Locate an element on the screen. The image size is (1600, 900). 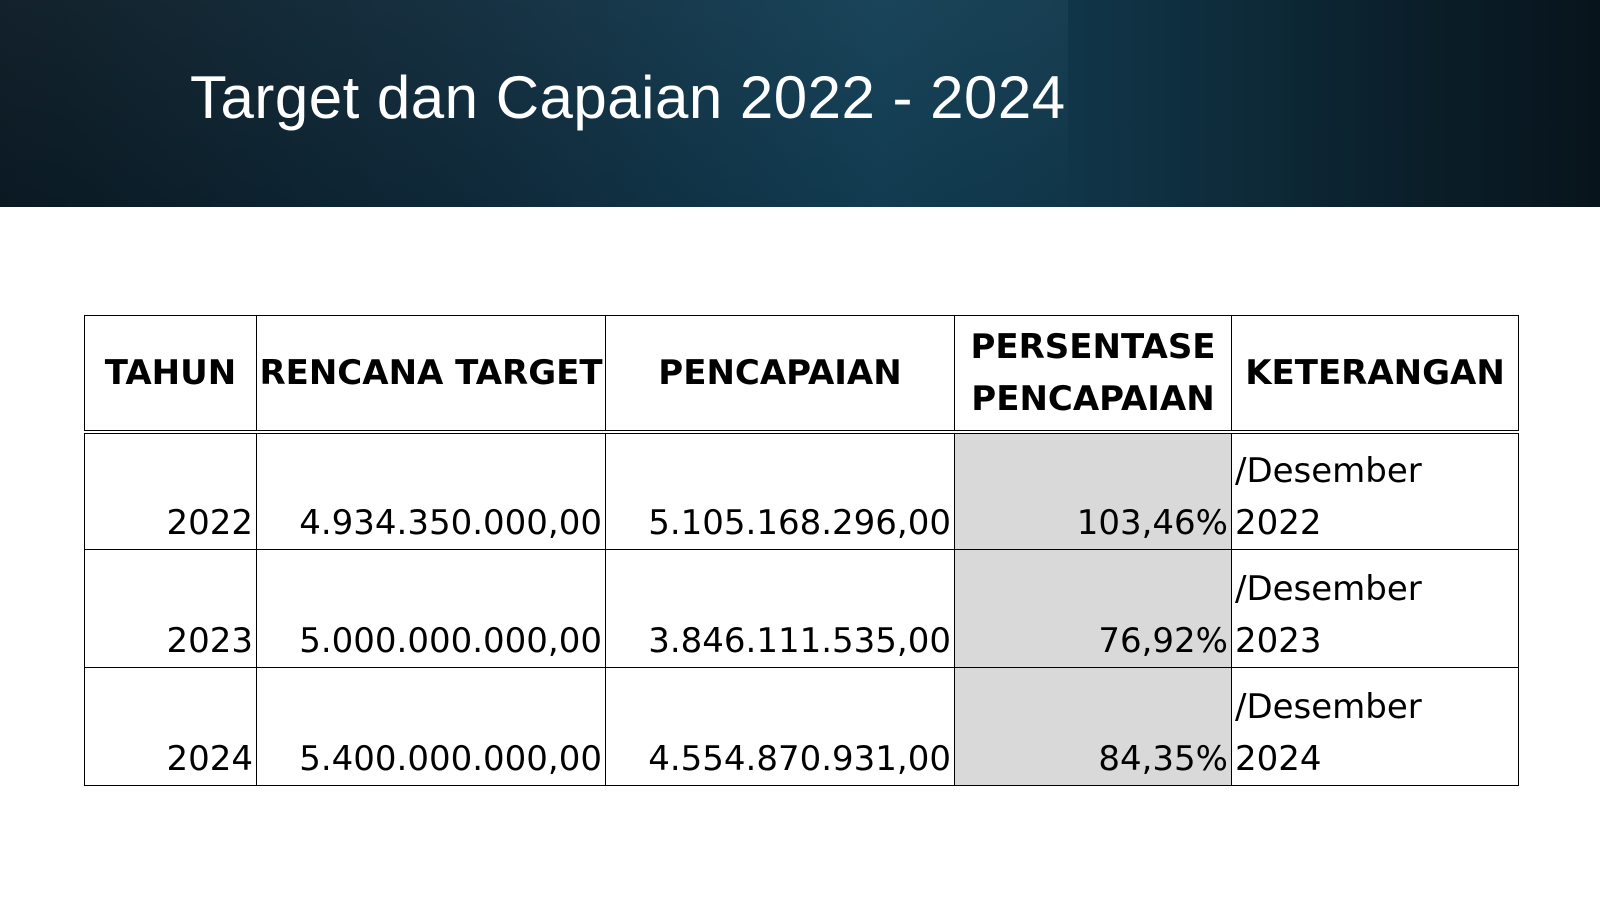
cell-tahun: 2023 is located at coordinates (170, 608).